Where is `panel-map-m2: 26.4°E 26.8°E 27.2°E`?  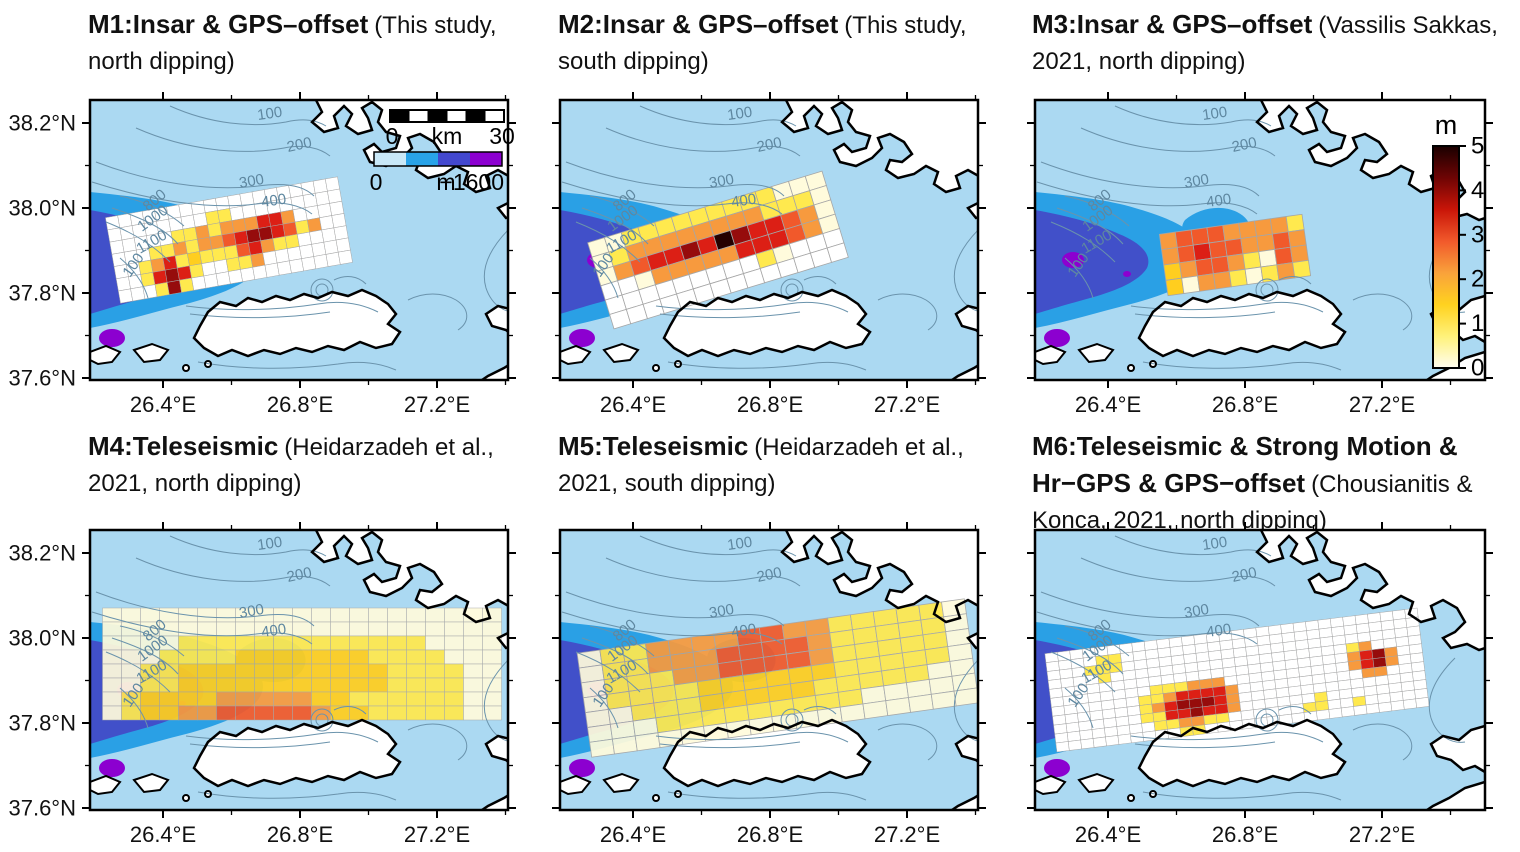
panel-map-m2: 26.4°E 26.8°E 27.2°E is located at coordinates (769, 254).